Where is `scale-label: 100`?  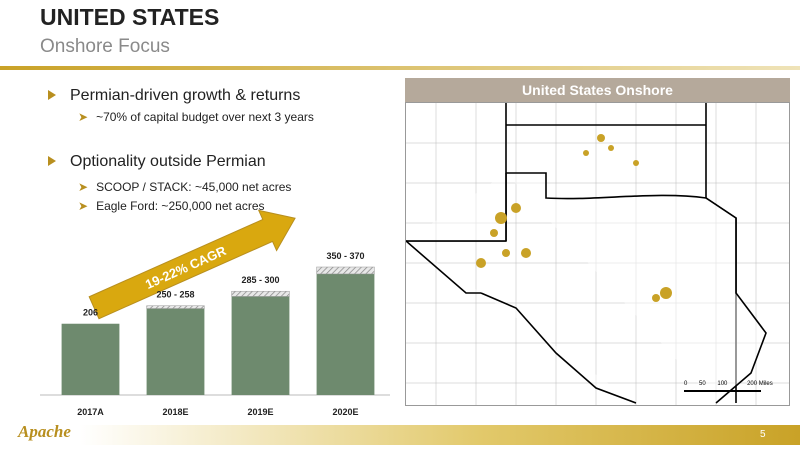 scale-label: 100 is located at coordinates (722, 384).